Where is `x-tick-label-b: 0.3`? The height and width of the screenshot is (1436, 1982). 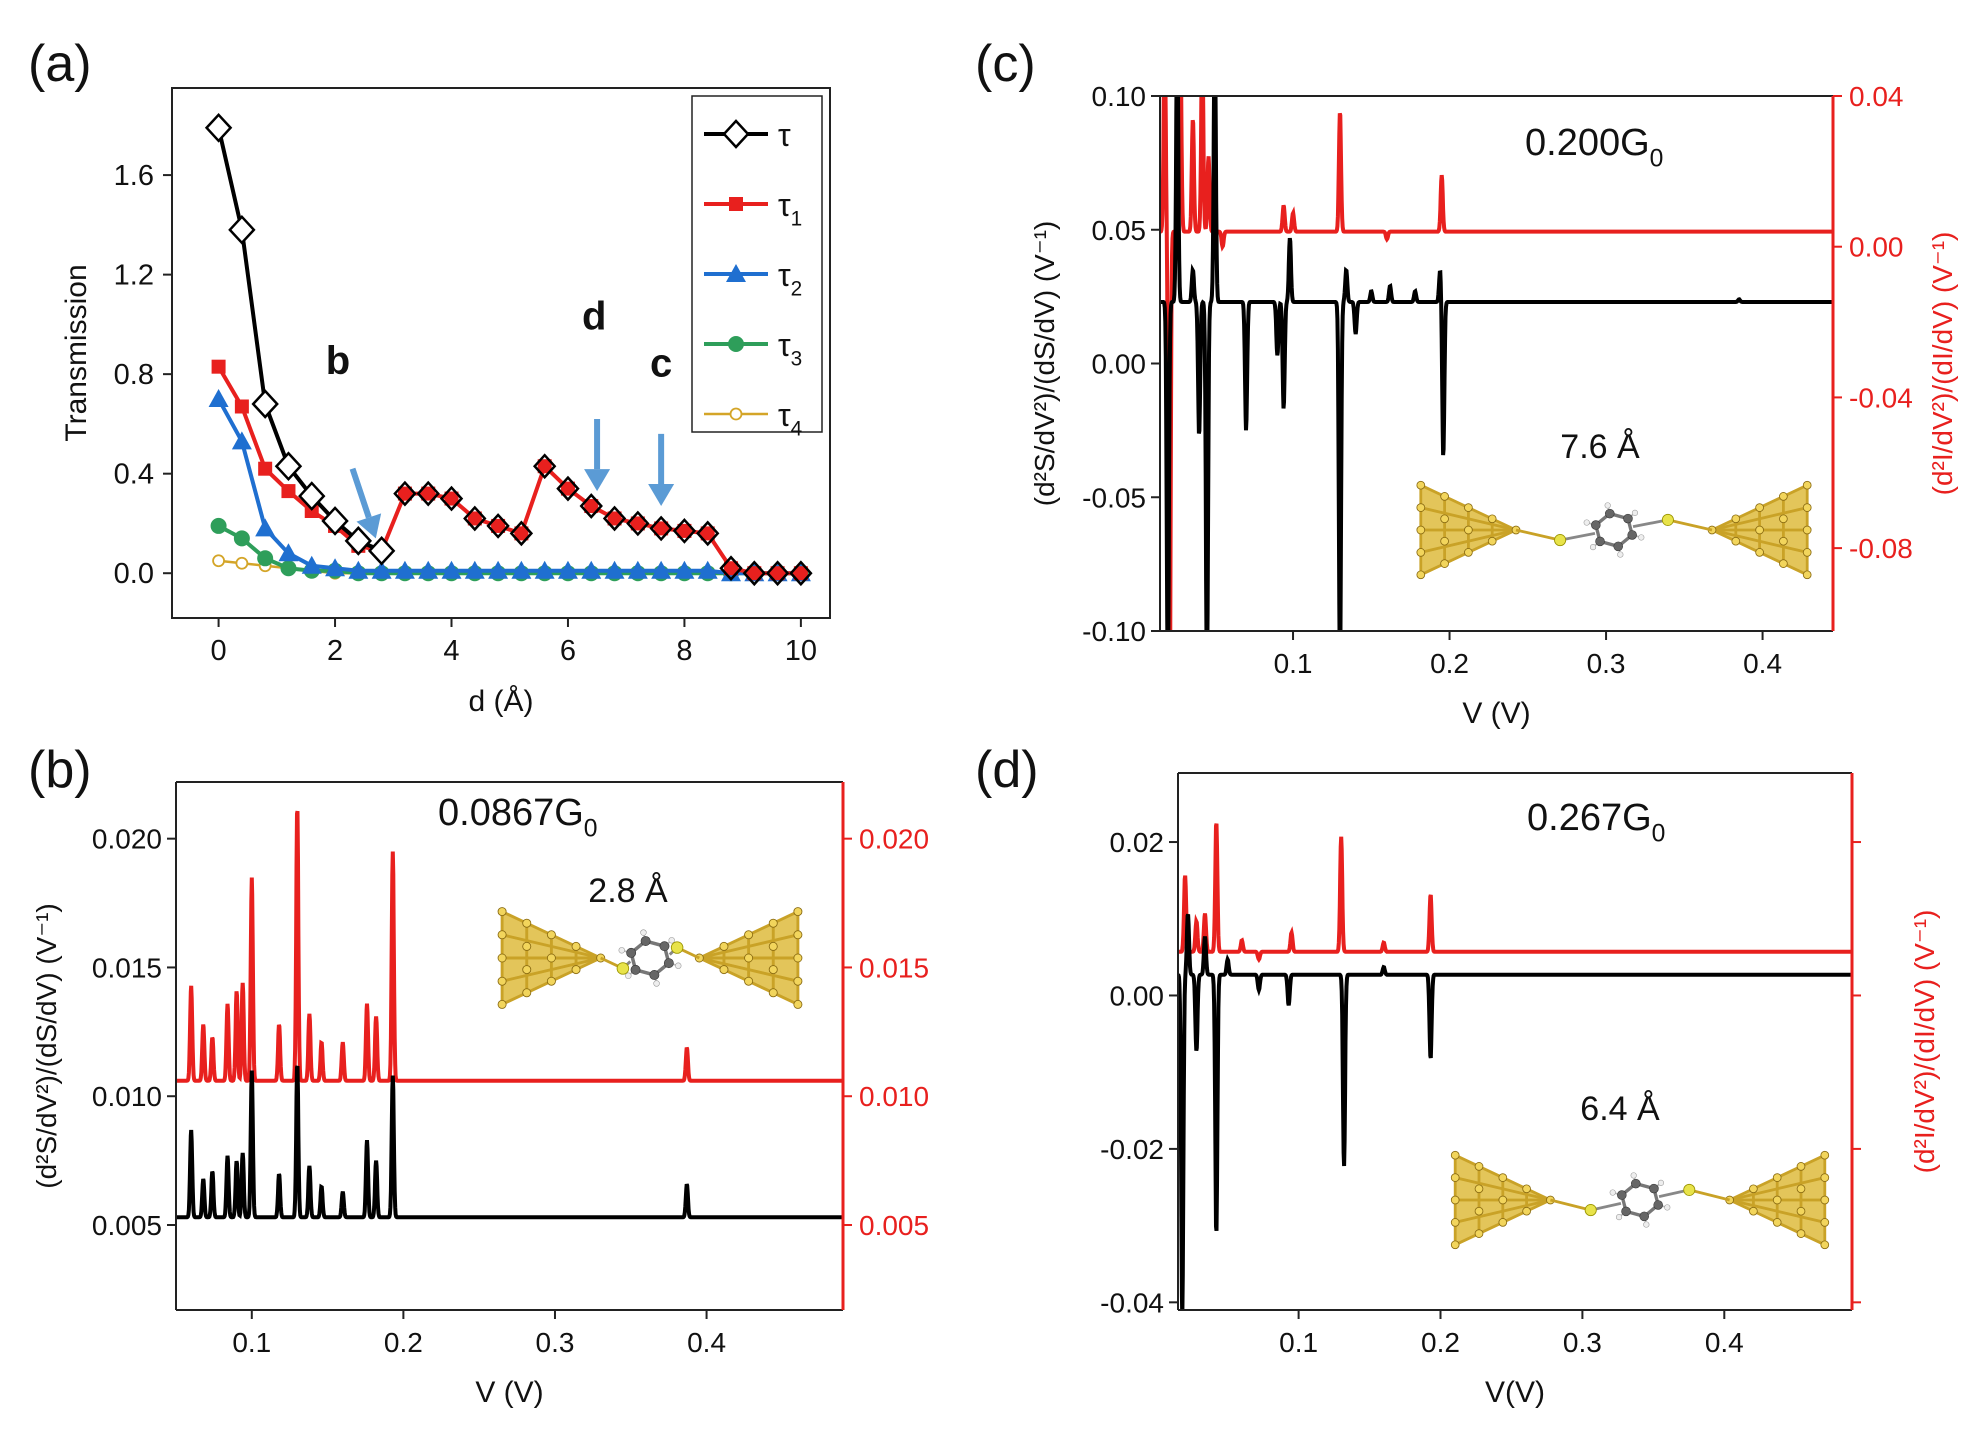
x-tick-label-b: 0.3 is located at coordinates (555, 1342).